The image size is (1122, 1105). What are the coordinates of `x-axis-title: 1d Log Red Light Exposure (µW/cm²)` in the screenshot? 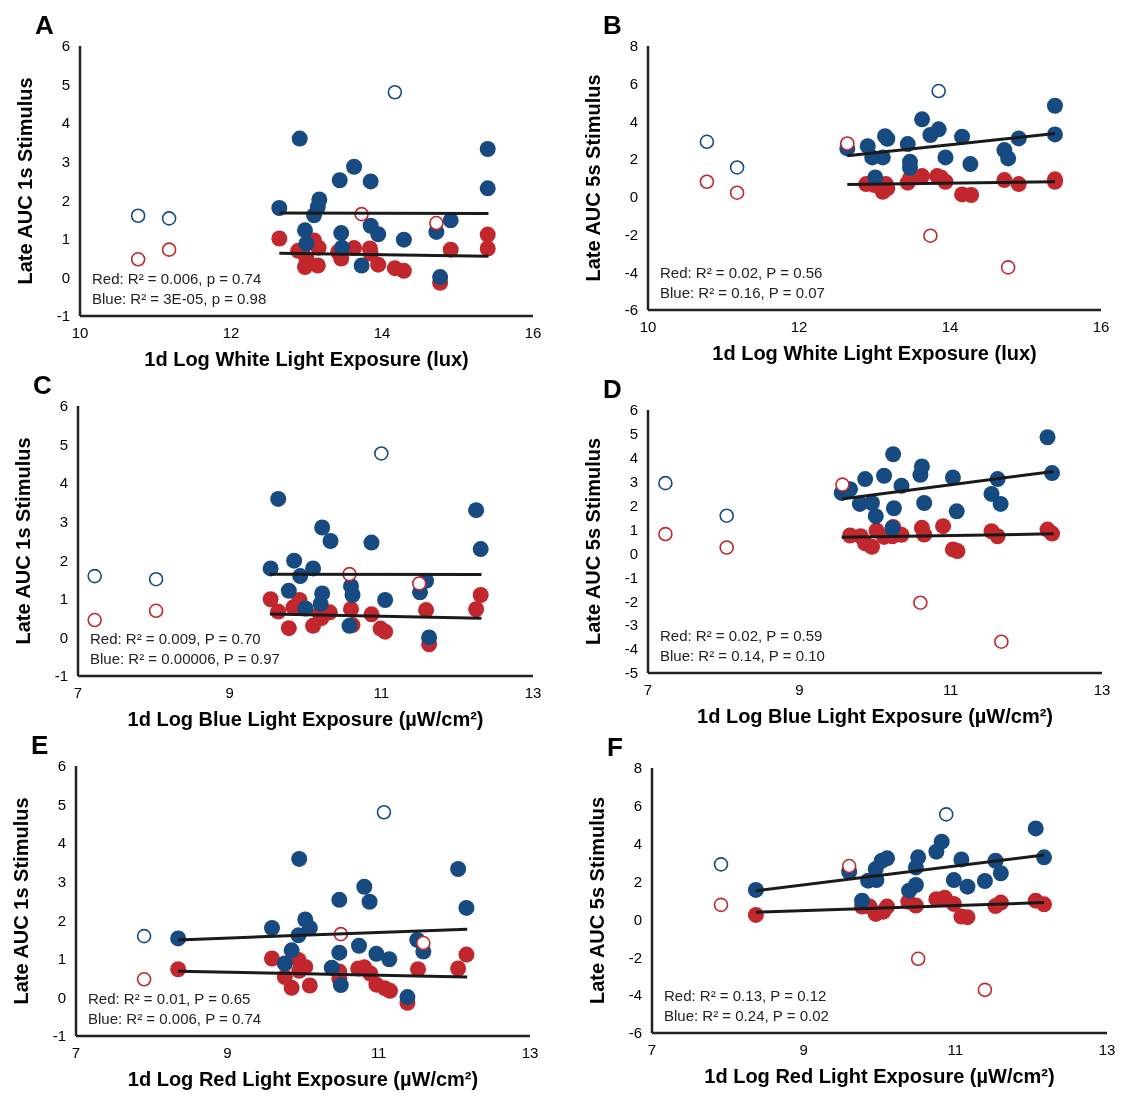 It's located at (879, 1076).